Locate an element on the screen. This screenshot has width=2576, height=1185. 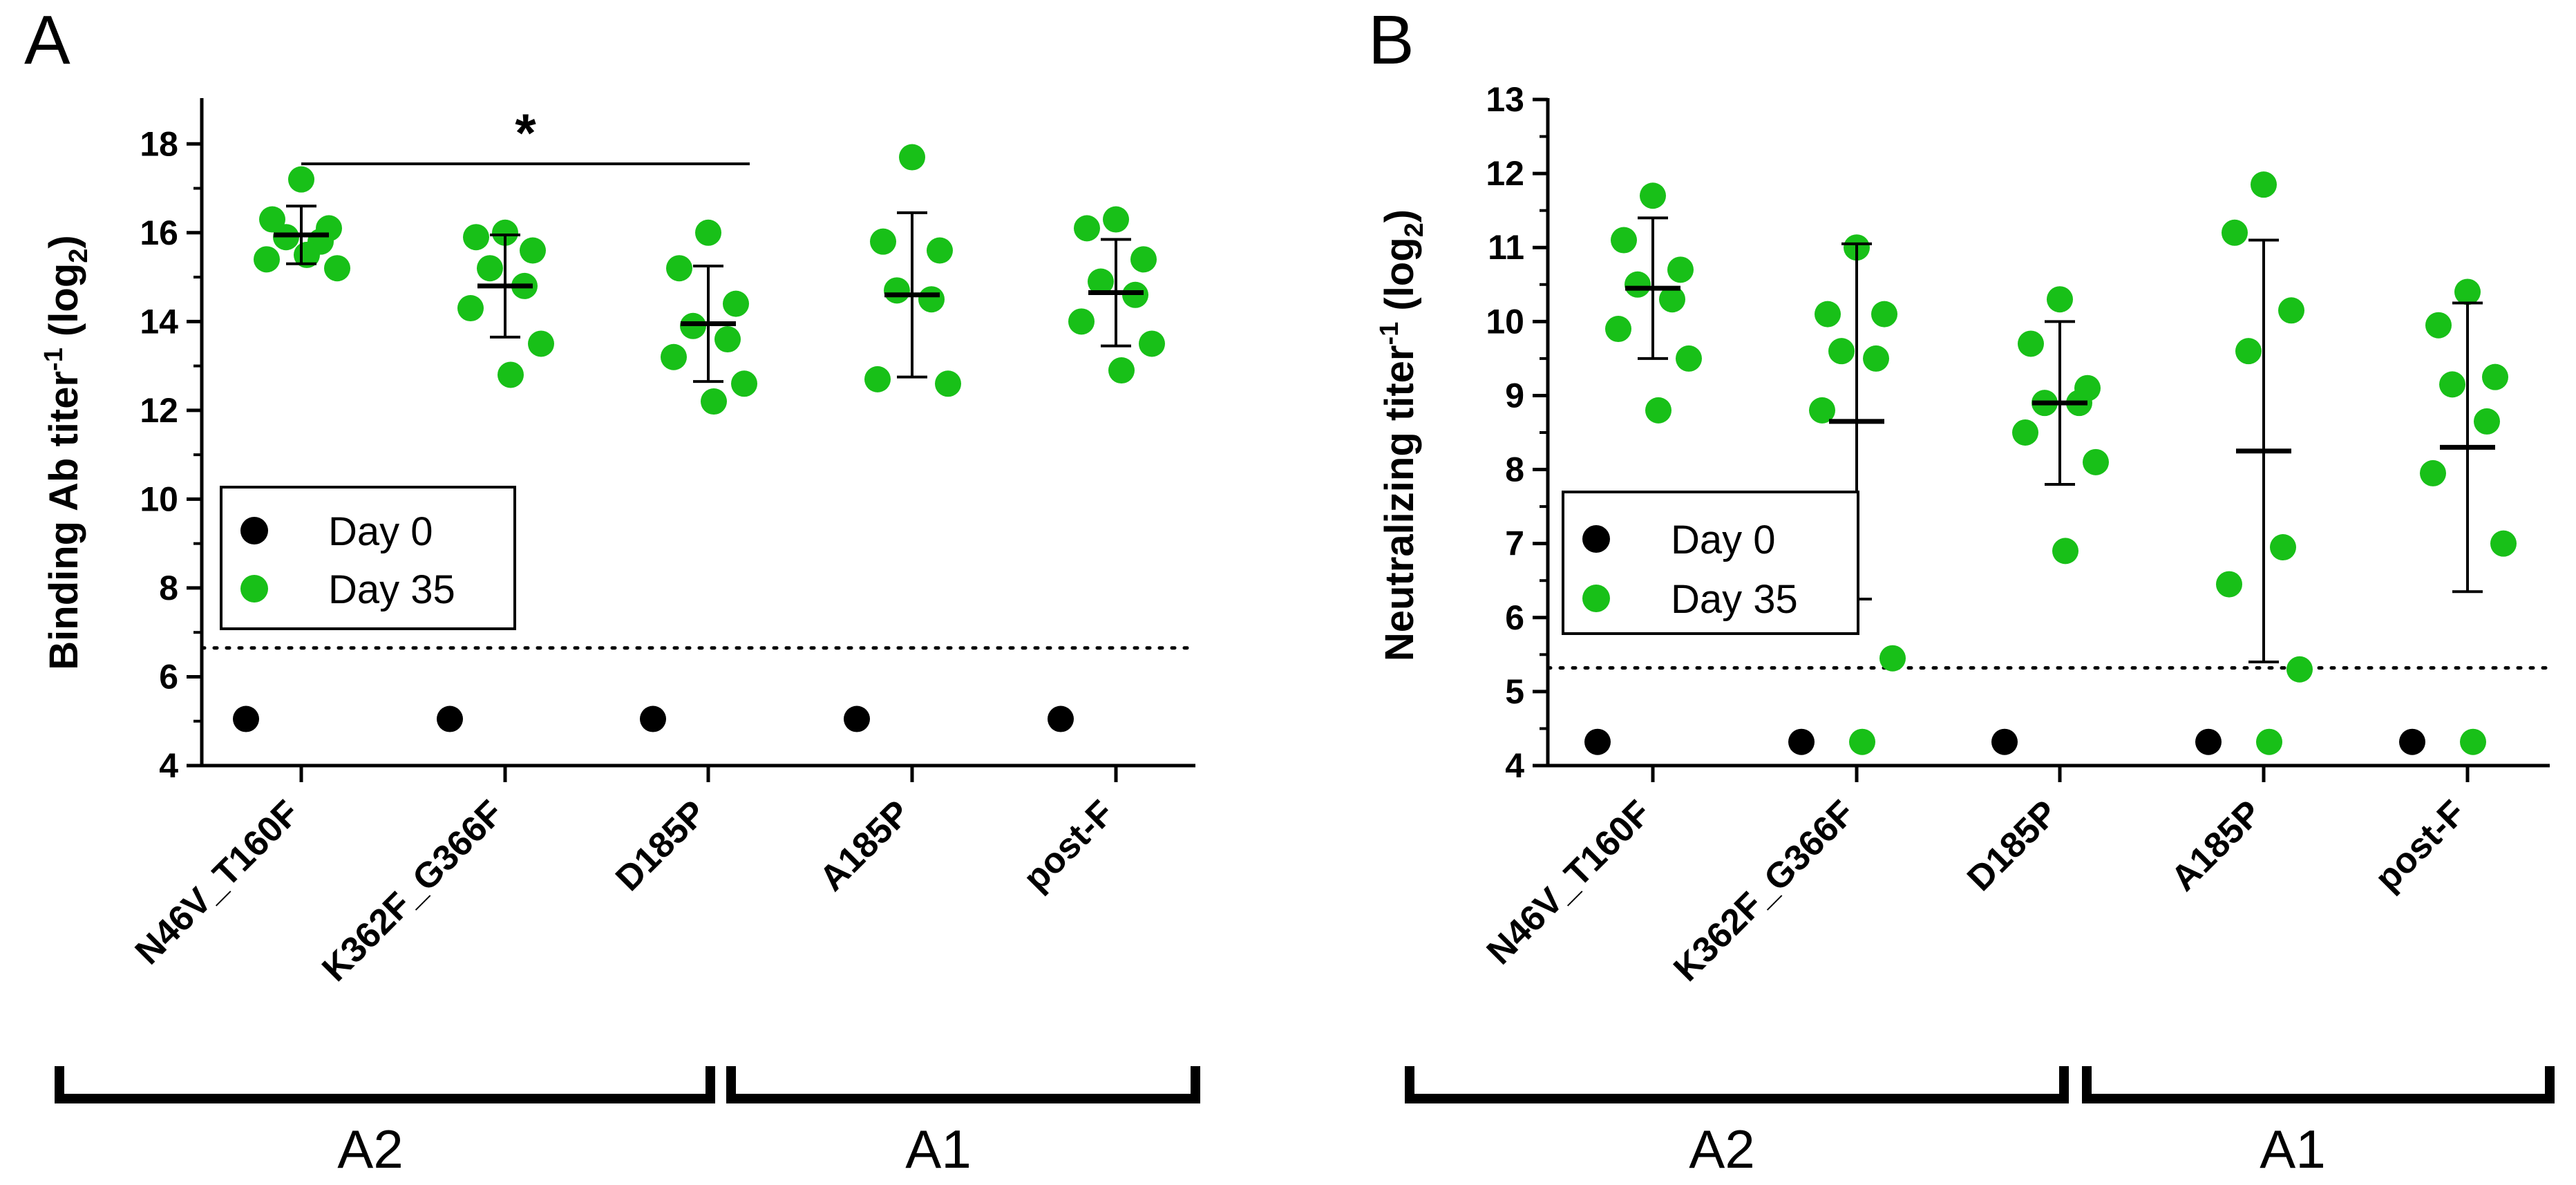
panel-b-group-bracket-a2 is located at coordinates (1737, 1084).